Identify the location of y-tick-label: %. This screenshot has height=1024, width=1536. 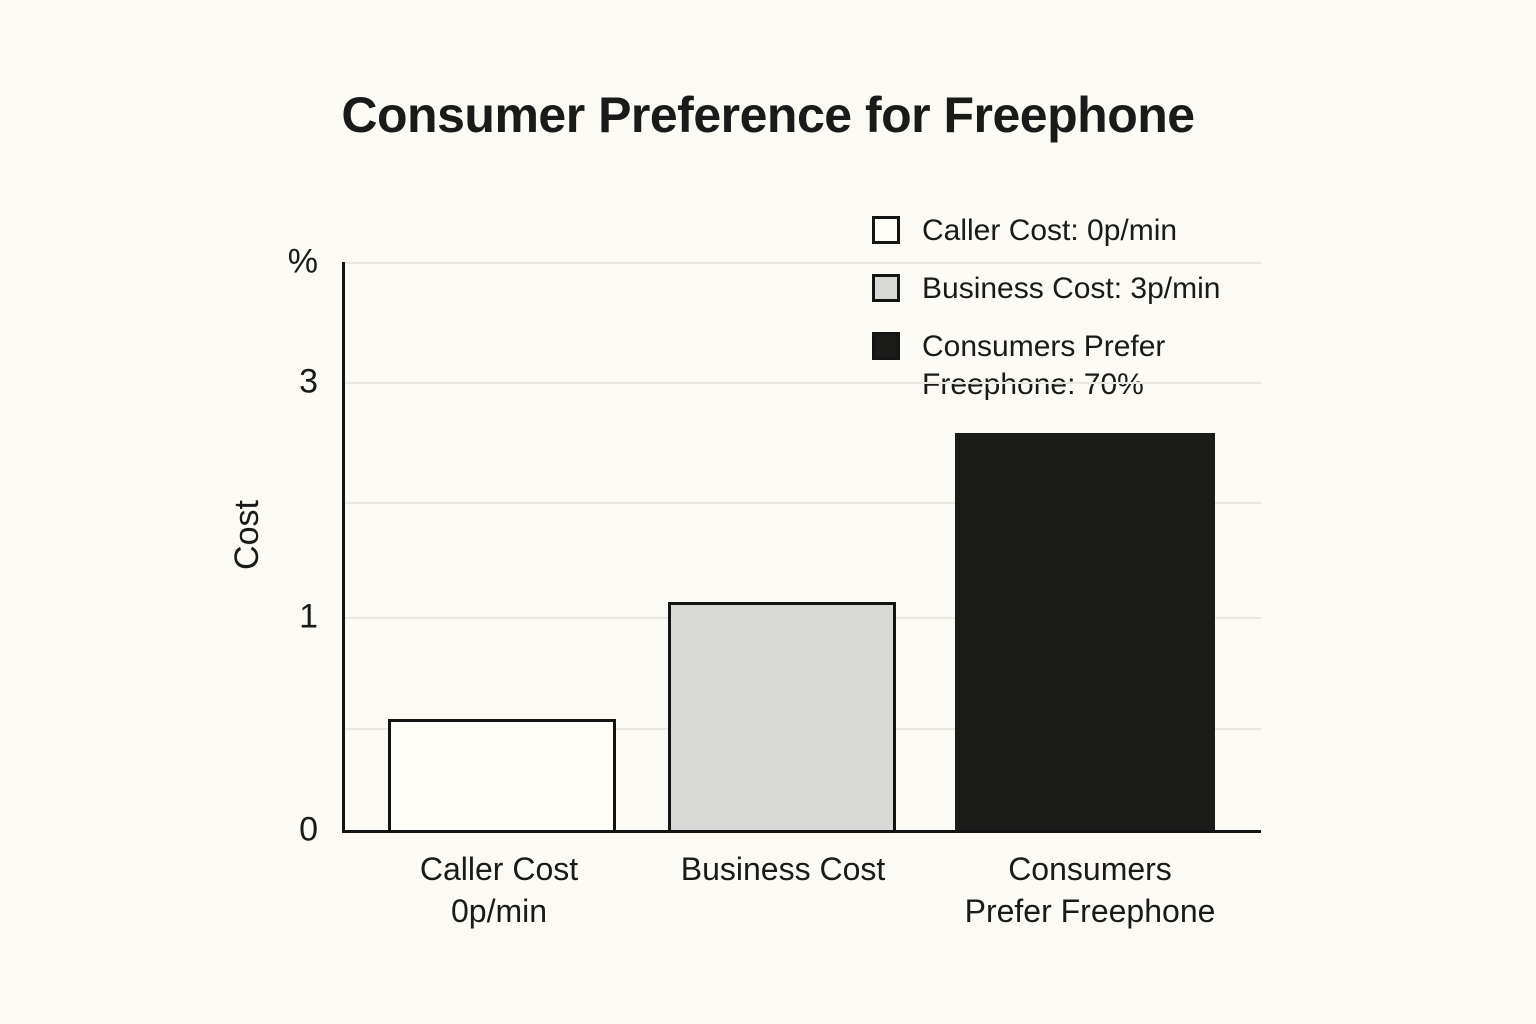
(302, 261).